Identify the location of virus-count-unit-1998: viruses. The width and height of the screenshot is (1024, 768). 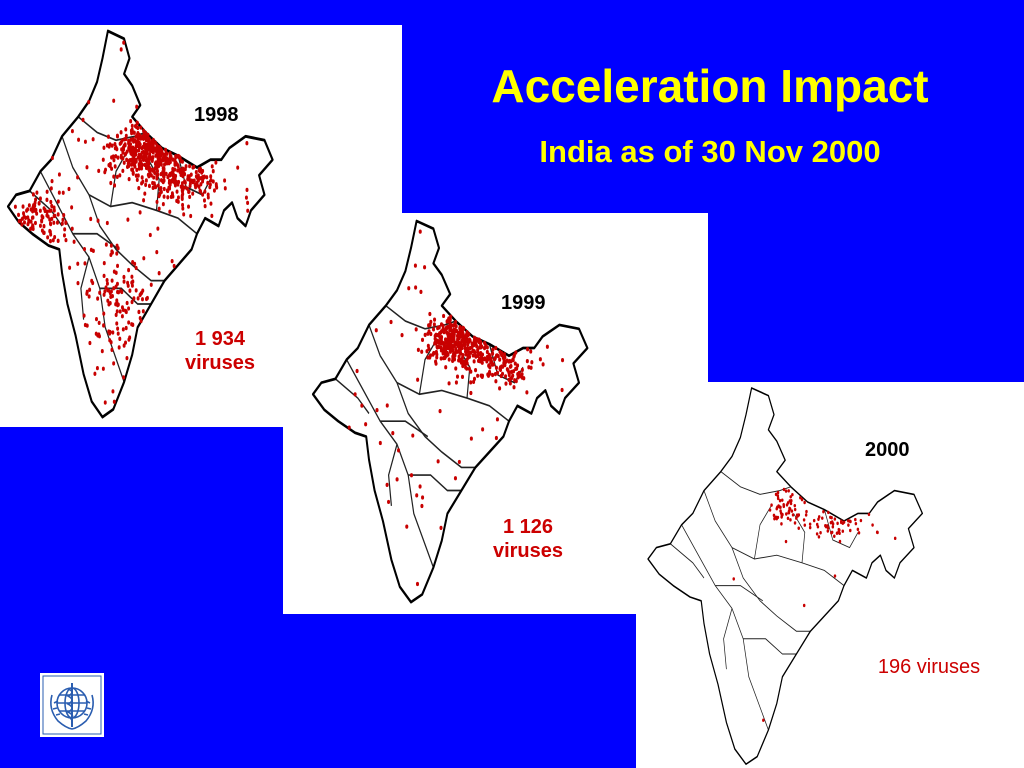
(220, 363).